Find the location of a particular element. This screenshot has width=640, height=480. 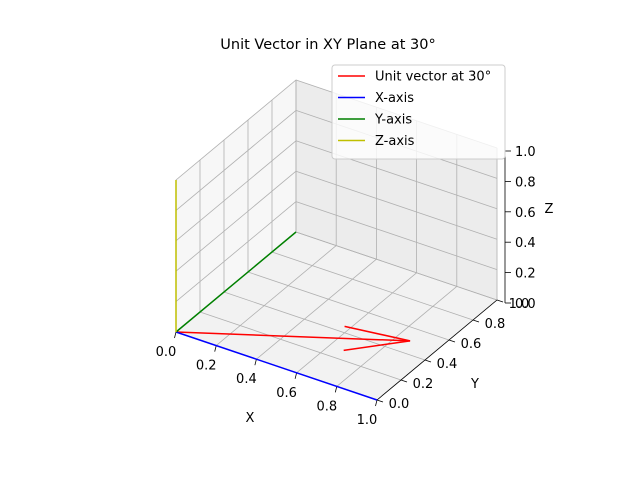

z-tick-label: 0.8 is located at coordinates (525, 182).